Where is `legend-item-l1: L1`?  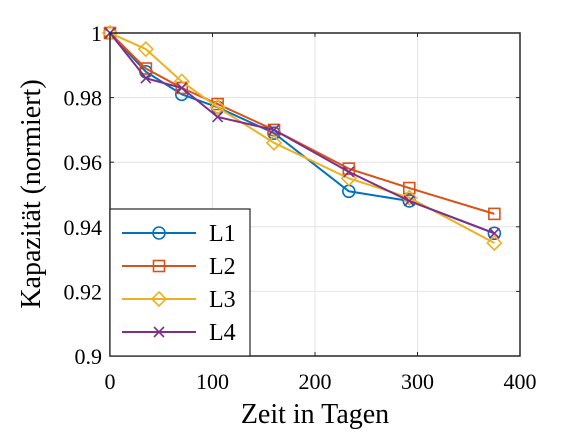 legend-item-l1: L1 is located at coordinates (179, 234).